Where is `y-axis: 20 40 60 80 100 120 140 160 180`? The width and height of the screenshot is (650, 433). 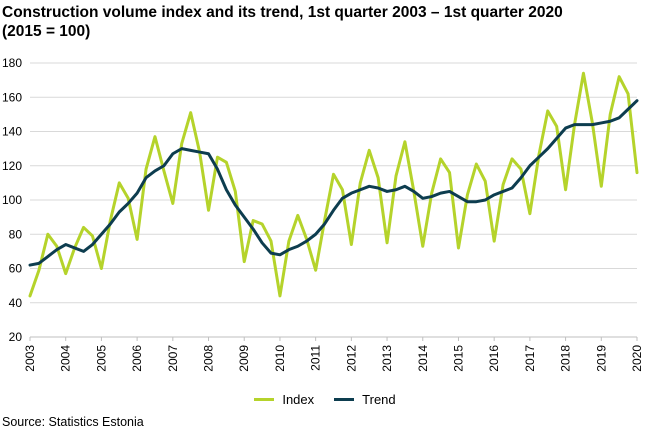
y-axis: 20 40 60 80 100 120 140 160 180 is located at coordinates (12, 200).